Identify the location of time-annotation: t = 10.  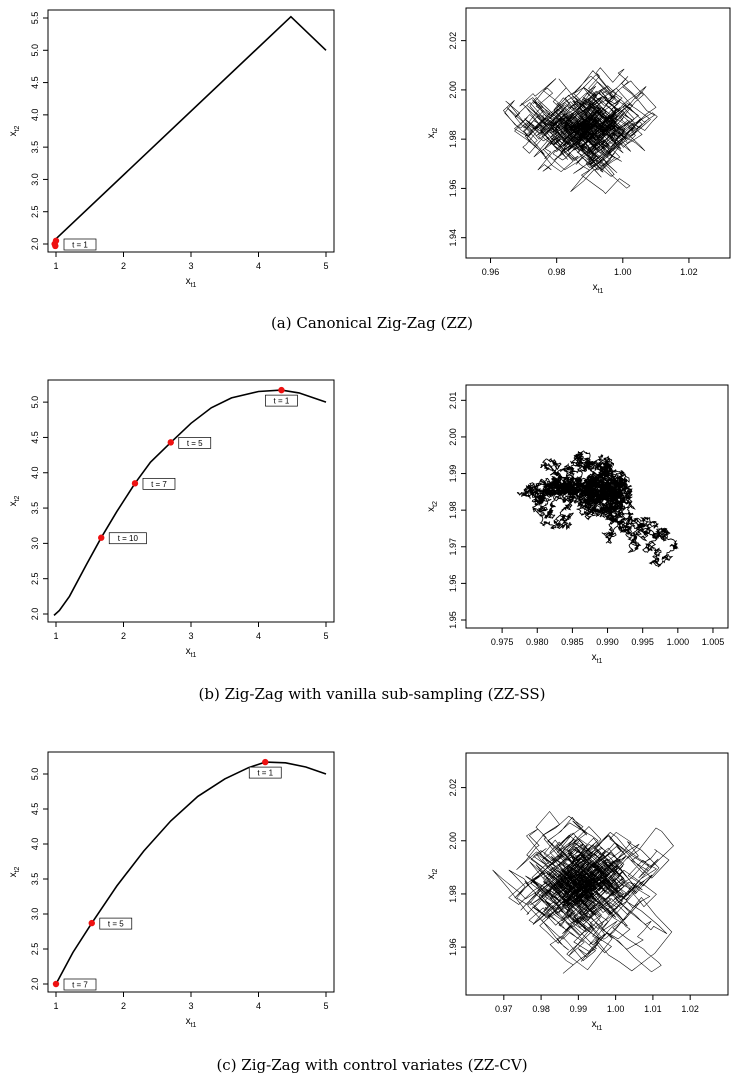
(127, 538).